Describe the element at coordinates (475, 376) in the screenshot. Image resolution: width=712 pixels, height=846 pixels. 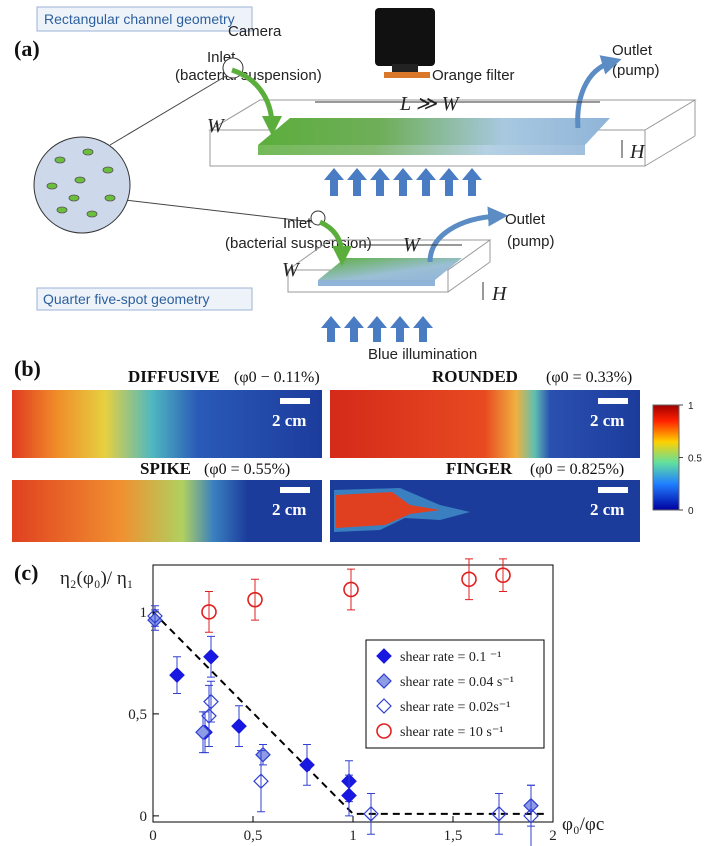
I see `image-title: ROUNDED` at that location.